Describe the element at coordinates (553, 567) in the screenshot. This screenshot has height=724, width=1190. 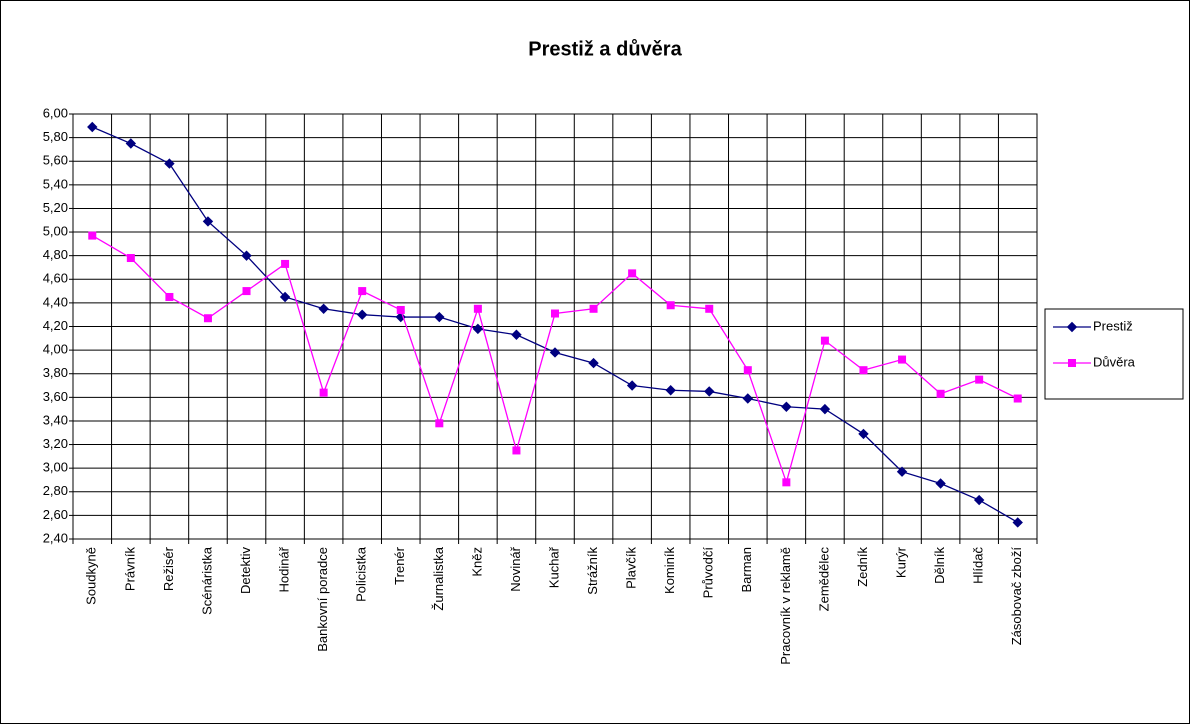
I see `x-tick-label: Kuchař` at that location.